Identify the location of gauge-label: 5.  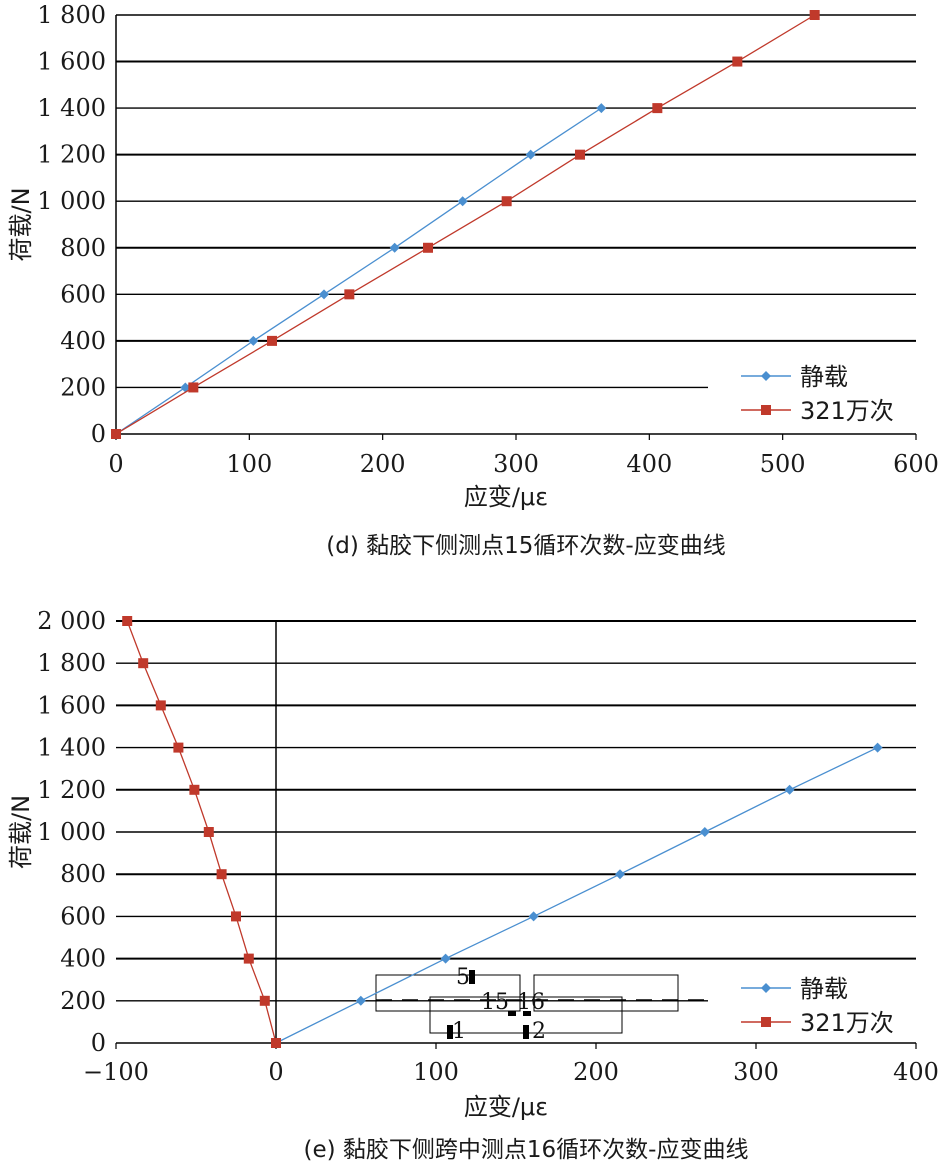
(463, 977).